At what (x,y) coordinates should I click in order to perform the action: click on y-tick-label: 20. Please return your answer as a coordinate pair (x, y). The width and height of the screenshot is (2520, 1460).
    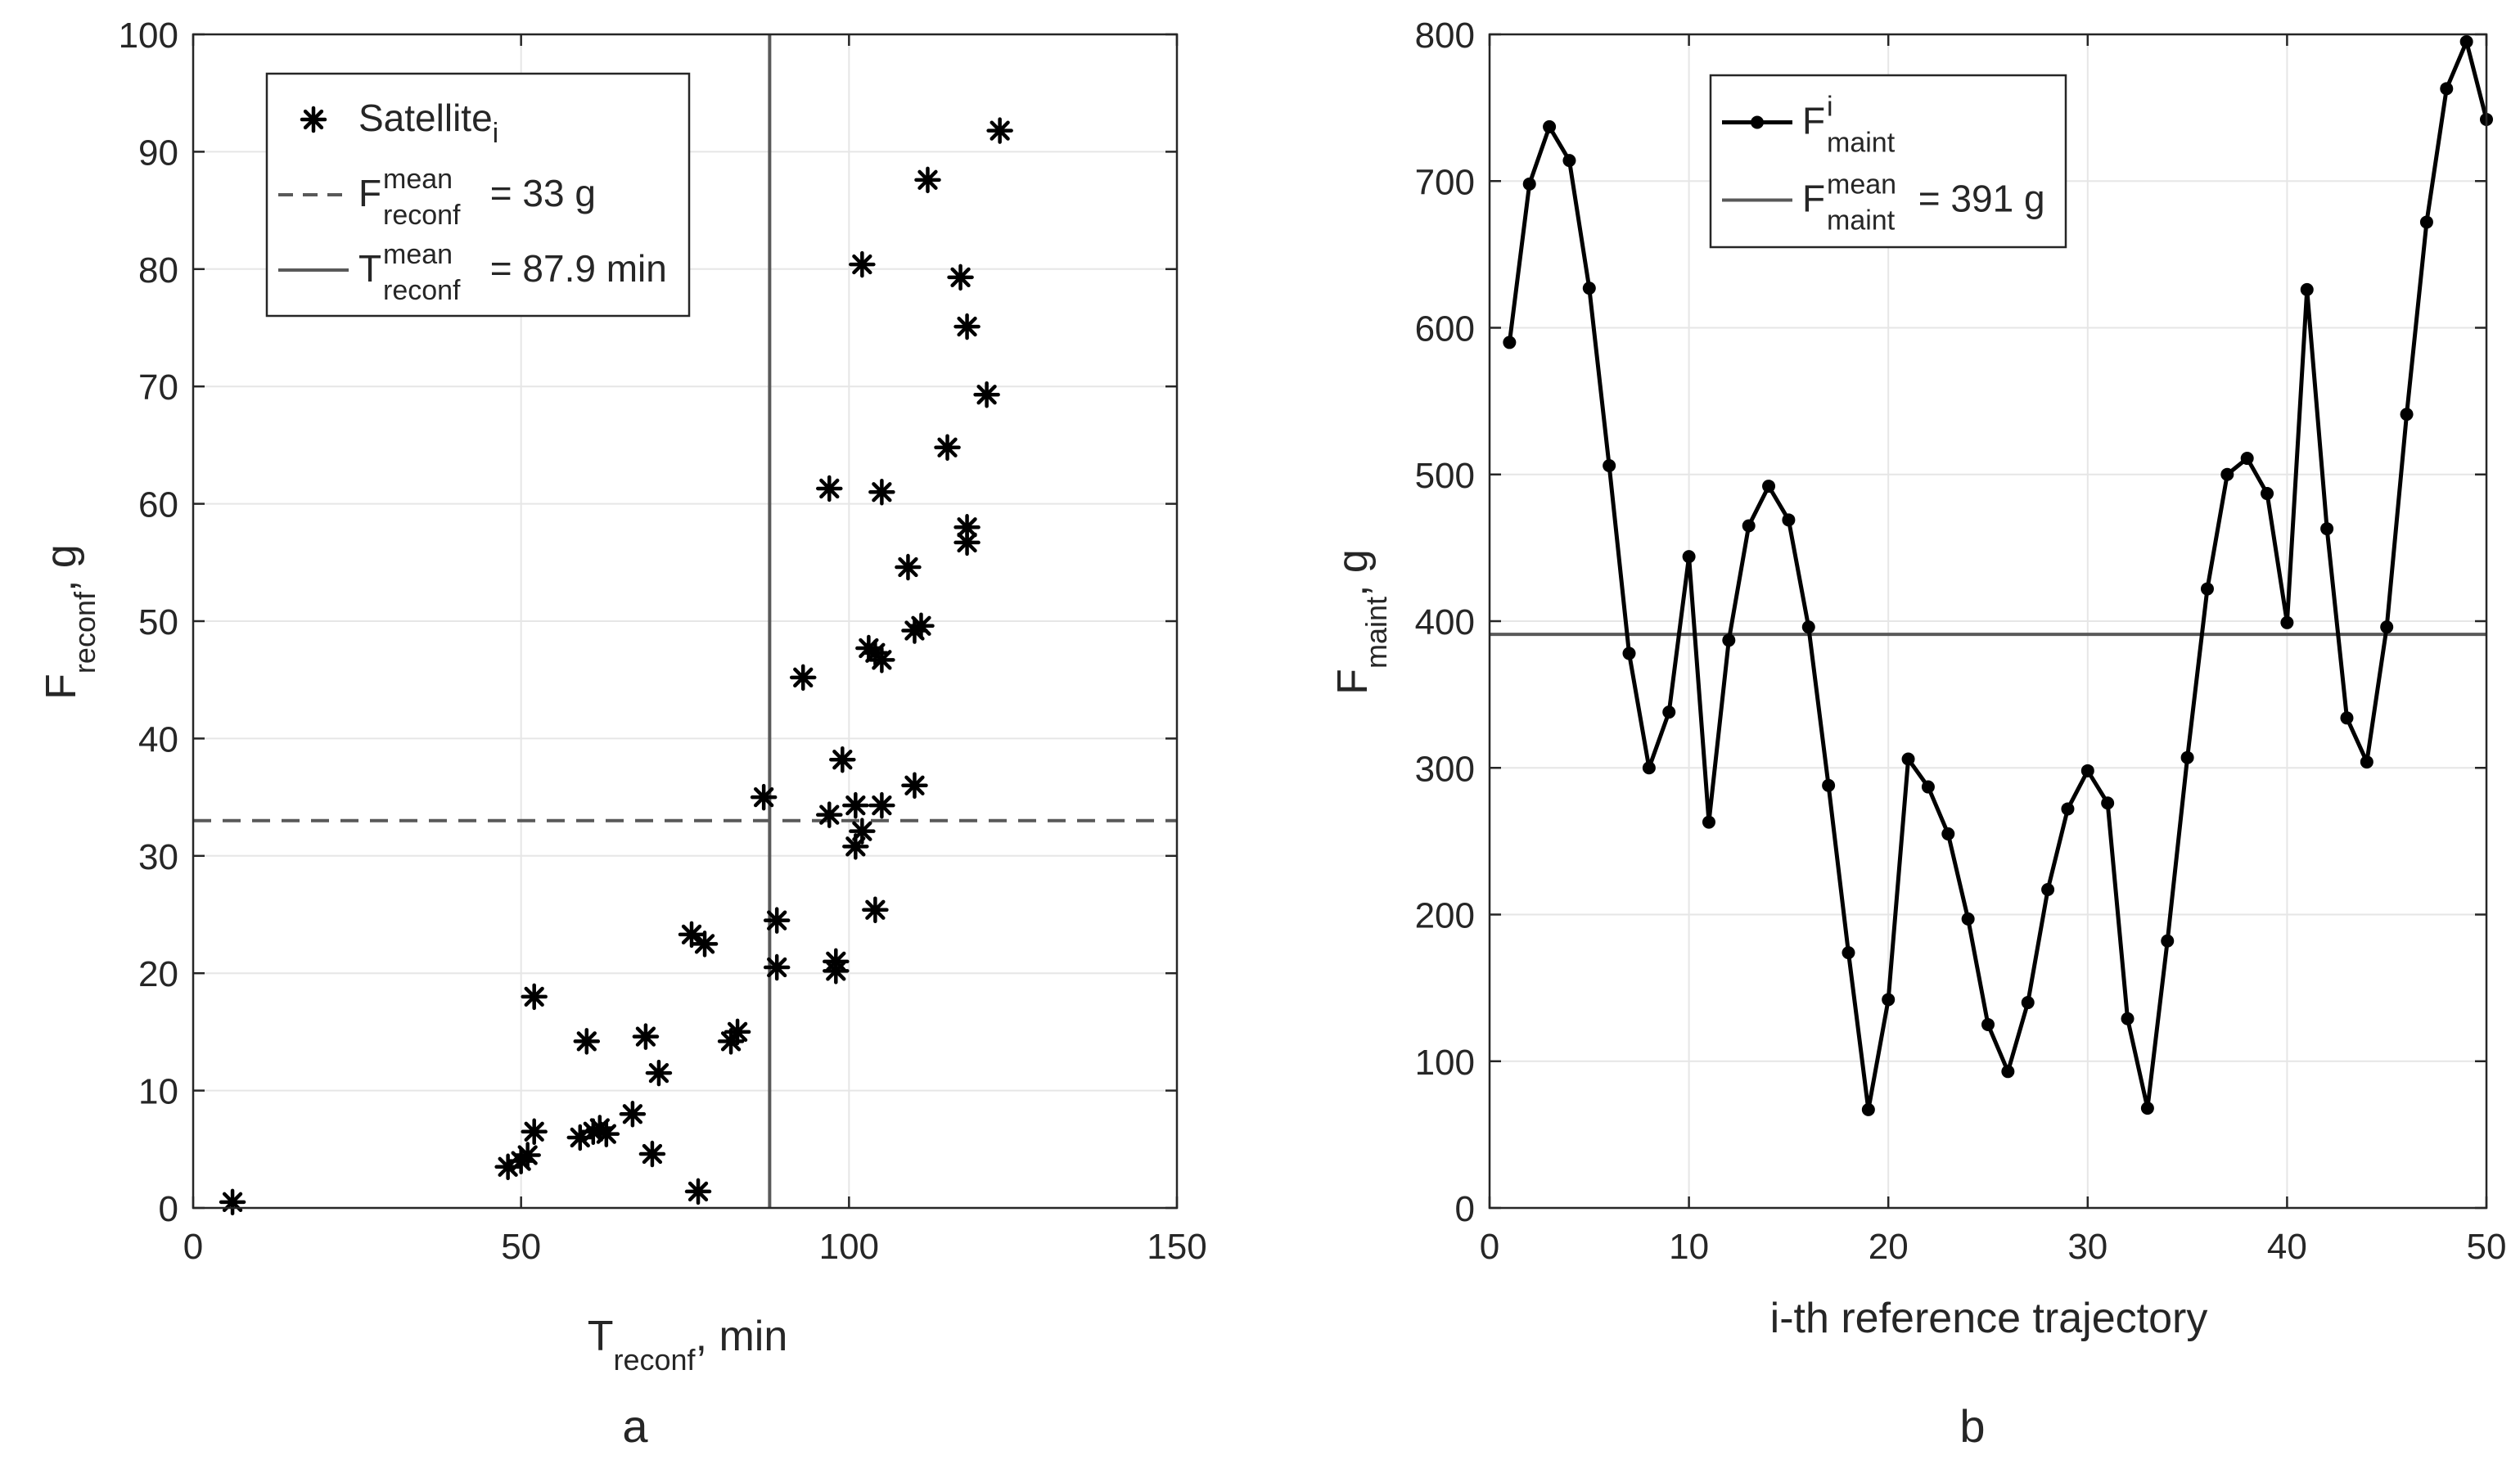
    Looking at the image, I should click on (158, 974).